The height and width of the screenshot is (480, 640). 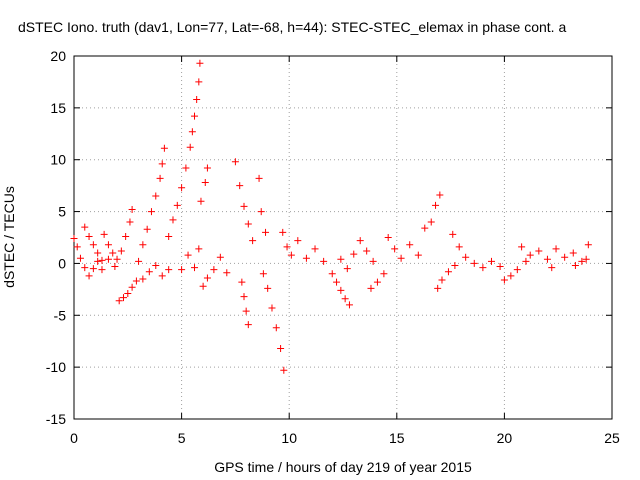 I want to click on x-tick-label: 10, so click(x=289, y=438).